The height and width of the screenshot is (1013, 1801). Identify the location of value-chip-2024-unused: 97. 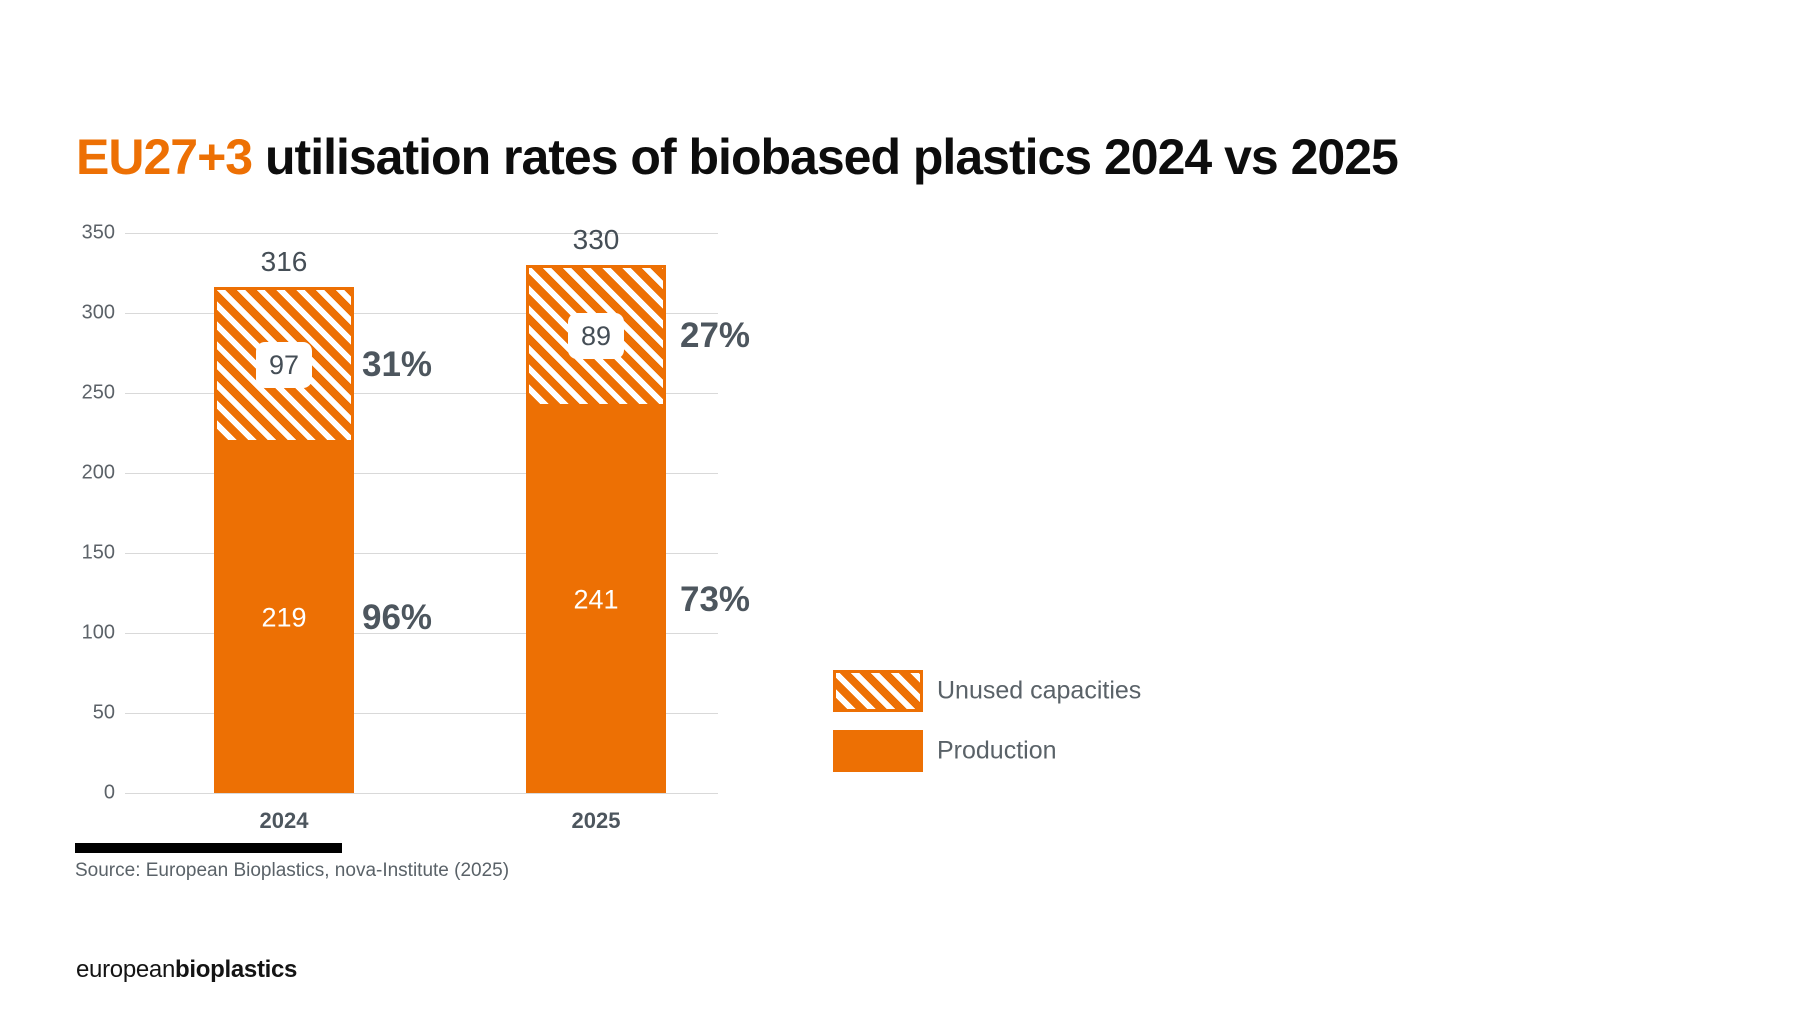
(284, 365).